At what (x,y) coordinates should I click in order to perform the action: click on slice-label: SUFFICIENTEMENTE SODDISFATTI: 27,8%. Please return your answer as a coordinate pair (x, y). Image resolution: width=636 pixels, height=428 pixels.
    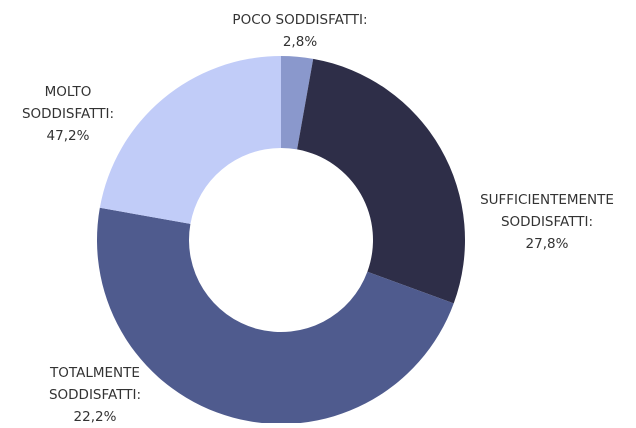
    Looking at the image, I should click on (547, 222).